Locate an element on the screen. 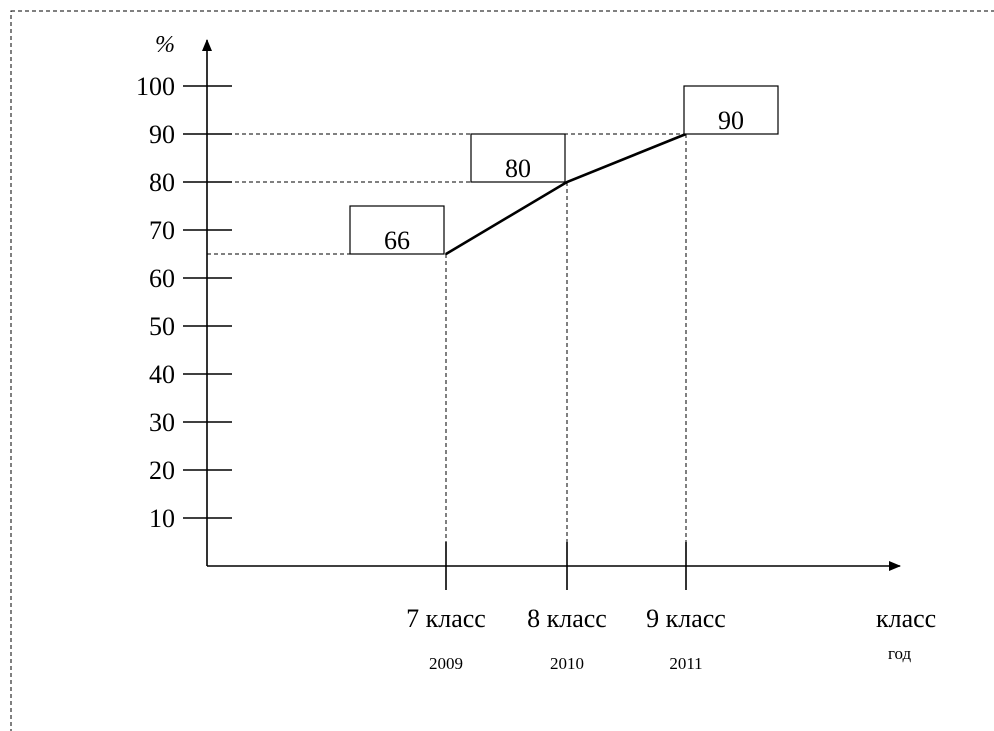 This screenshot has width=994, height=731. y-axis-label: % is located at coordinates (165, 45).